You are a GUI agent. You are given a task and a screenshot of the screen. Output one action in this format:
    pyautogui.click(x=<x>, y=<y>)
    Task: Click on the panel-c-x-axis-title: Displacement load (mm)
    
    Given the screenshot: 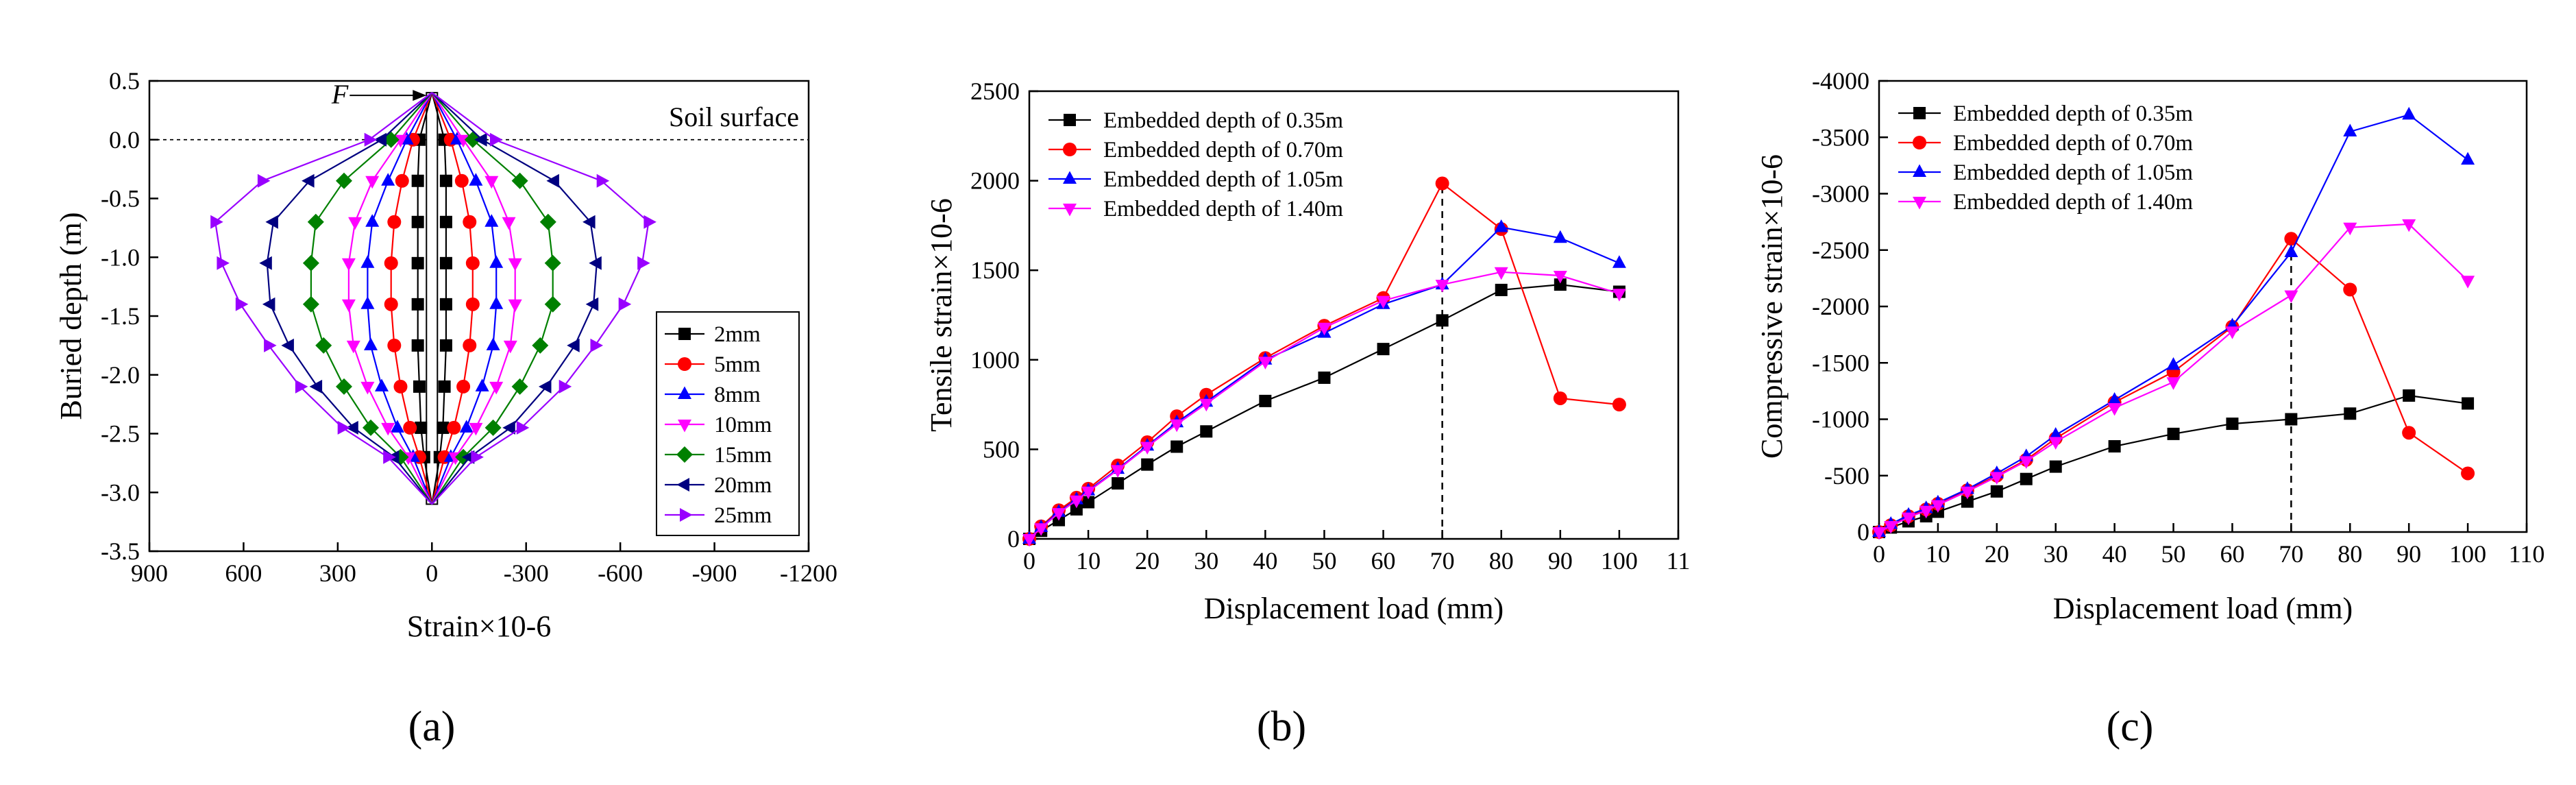 What is the action you would take?
    pyautogui.click(x=2203, y=608)
    